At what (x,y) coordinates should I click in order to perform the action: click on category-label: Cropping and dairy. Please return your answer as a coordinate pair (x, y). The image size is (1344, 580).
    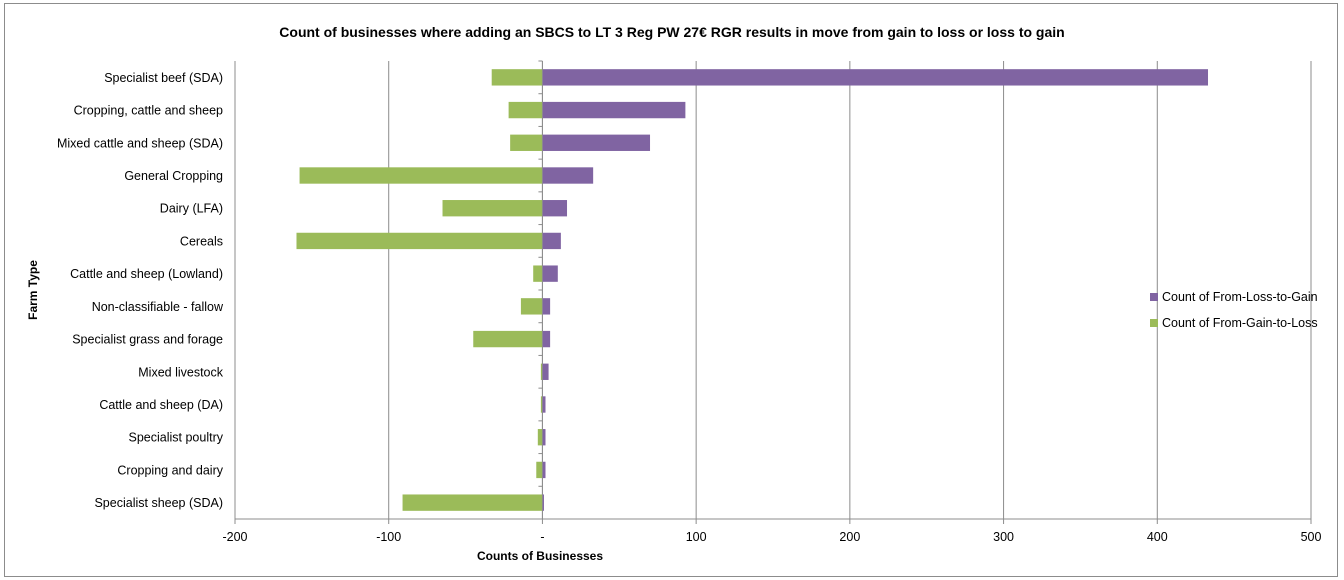
    Looking at the image, I should click on (170, 470).